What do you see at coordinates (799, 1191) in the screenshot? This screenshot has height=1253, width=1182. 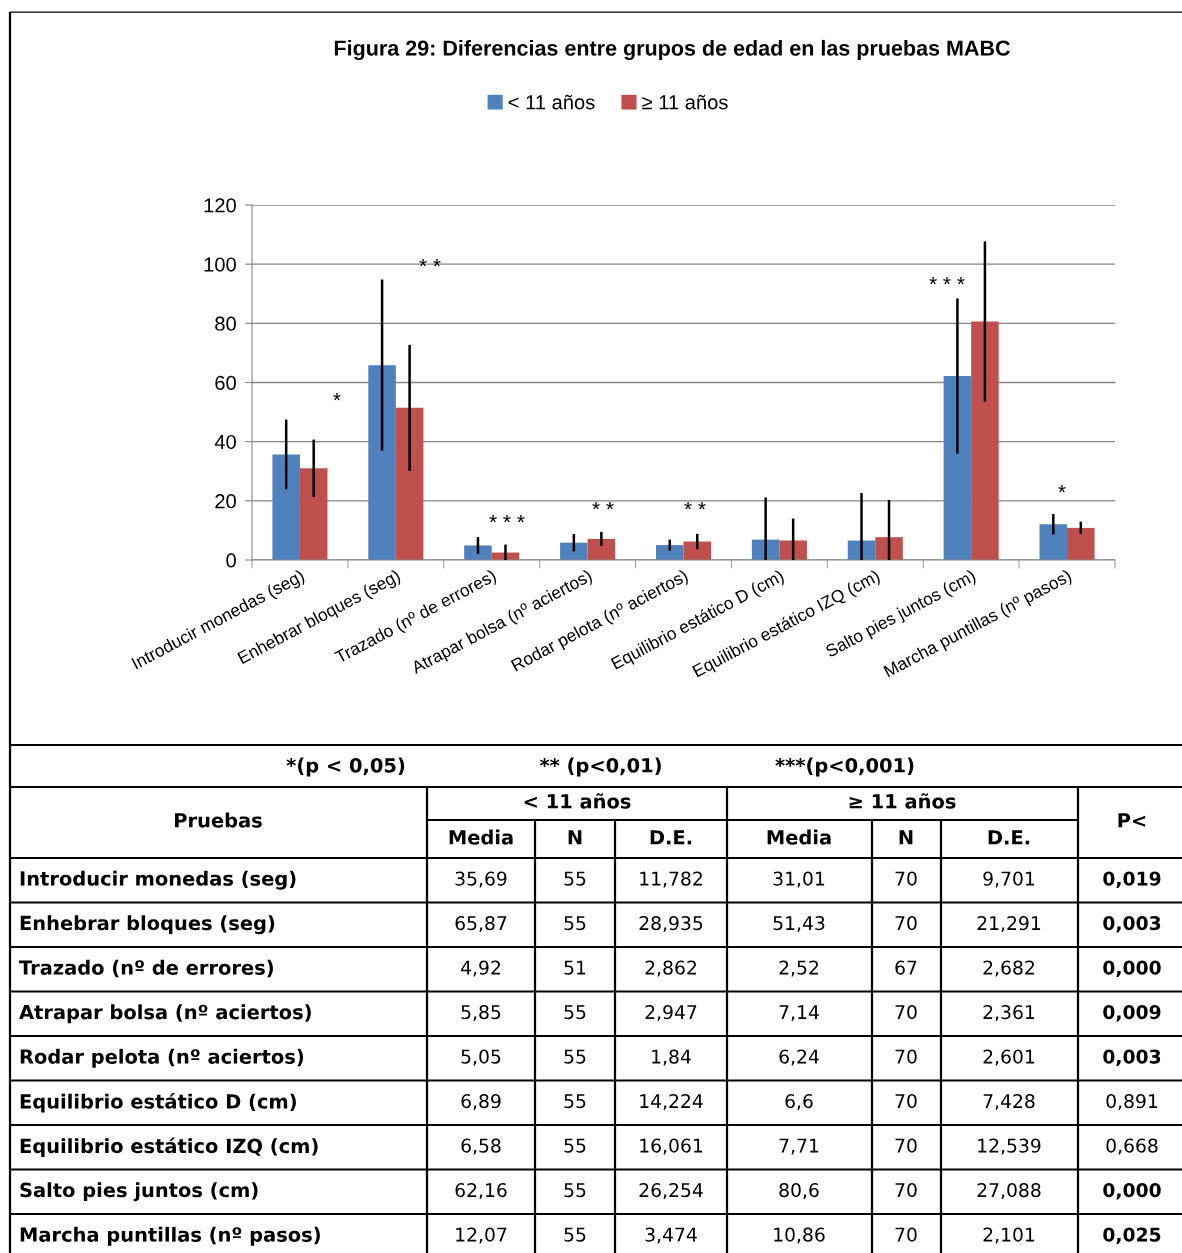 I see `text: 80,6` at bounding box center [799, 1191].